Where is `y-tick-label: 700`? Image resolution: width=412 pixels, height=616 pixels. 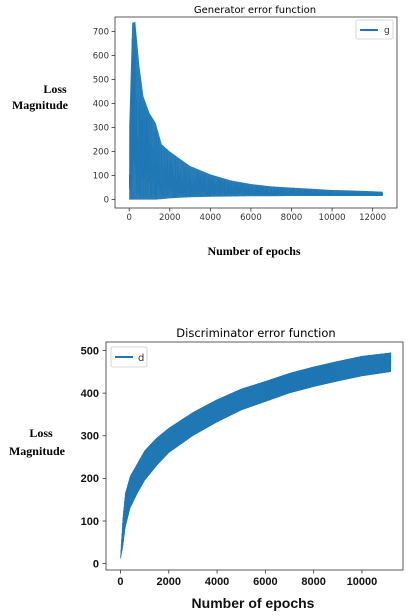 y-tick-label: 700 is located at coordinates (101, 32).